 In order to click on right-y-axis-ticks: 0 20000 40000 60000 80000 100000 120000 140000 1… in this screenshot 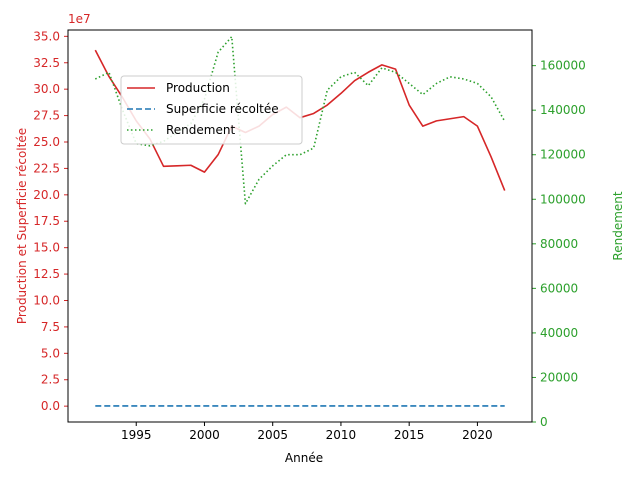, I will do `click(559, 244)`.